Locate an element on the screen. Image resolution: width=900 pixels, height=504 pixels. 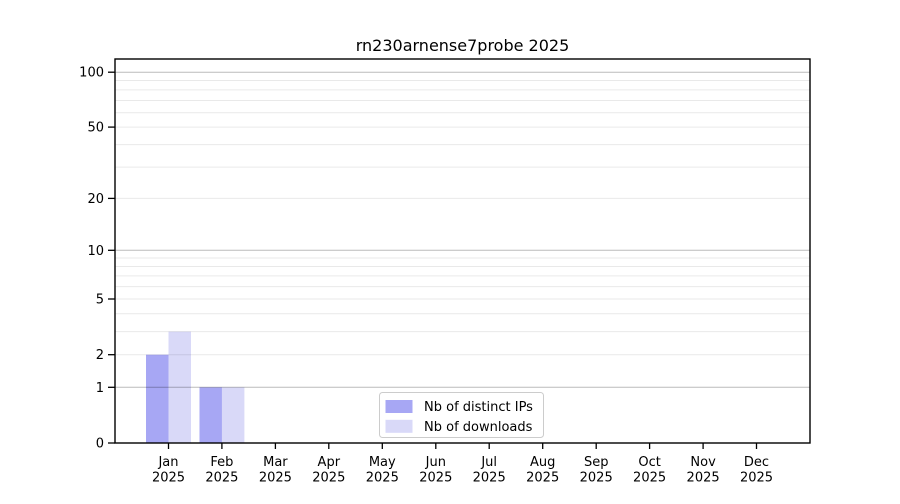
legend: Nb of distinct IPs Nb of downloads is located at coordinates (461, 415).